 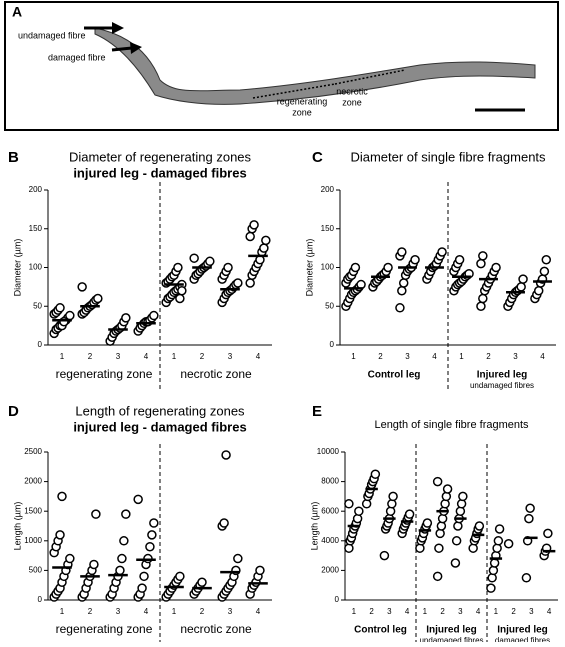 I want to click on annotation: regenerating, so click(x=302, y=101).